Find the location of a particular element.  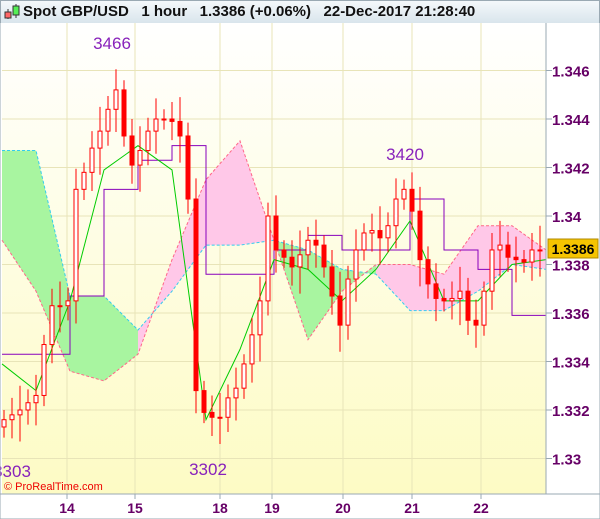

last-price-label: 1.3386 is located at coordinates (573, 249).